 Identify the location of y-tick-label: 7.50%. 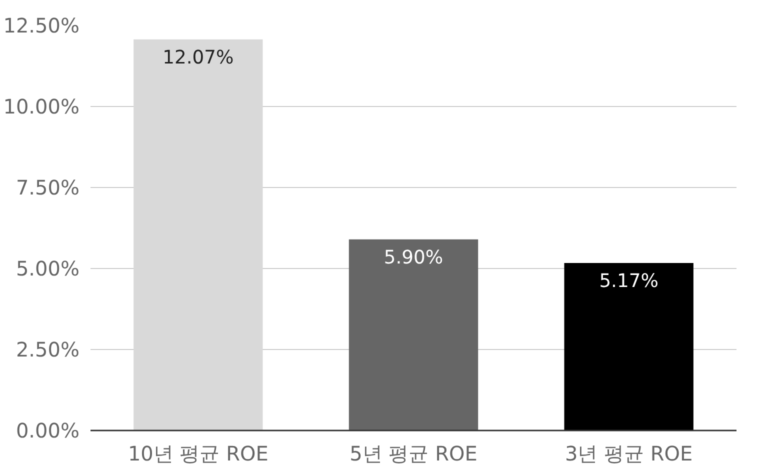
(48, 188).